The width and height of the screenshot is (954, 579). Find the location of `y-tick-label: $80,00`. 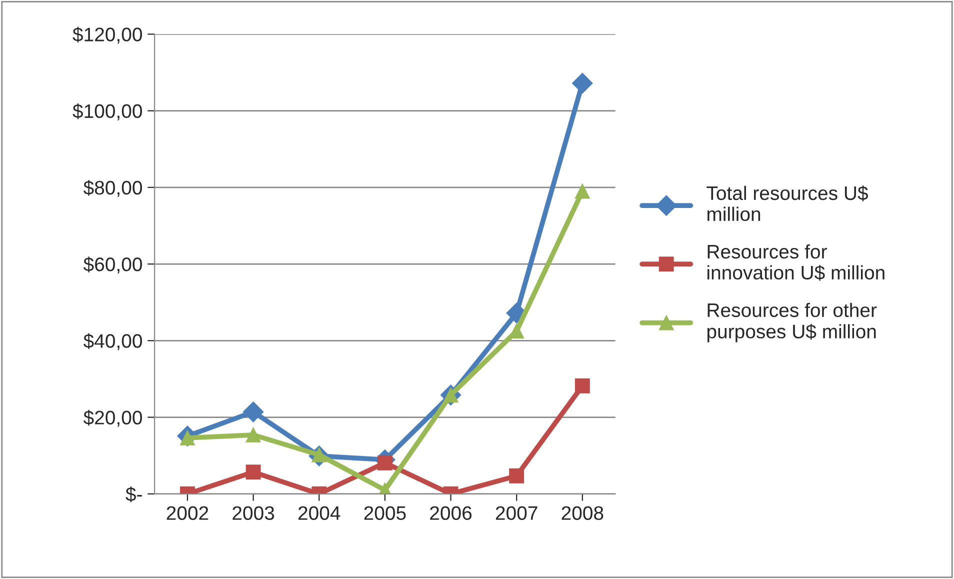

y-tick-label: $80,00 is located at coordinates (112, 188).